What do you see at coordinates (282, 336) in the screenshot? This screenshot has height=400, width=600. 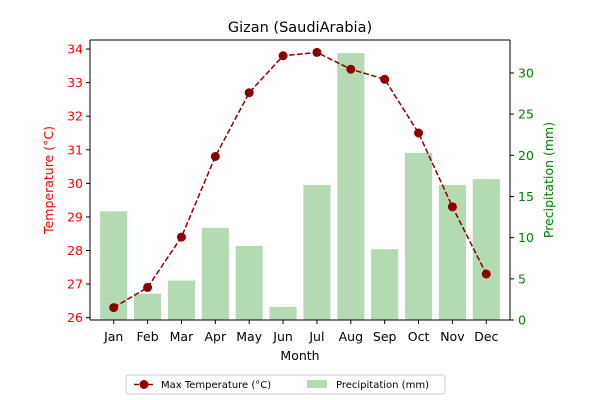 I see `x-tick-label: Jun` at bounding box center [282, 336].